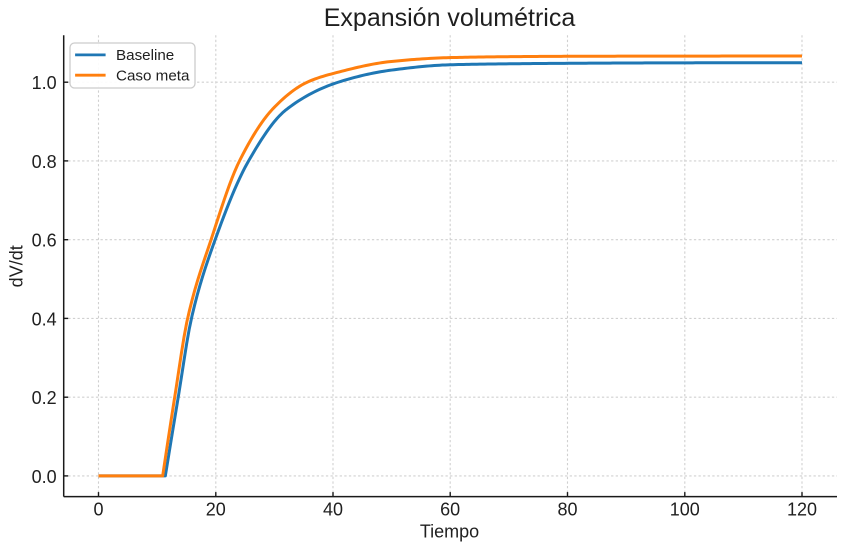  Describe the element at coordinates (685, 510) in the screenshot. I see `svg-text: 100` at that location.